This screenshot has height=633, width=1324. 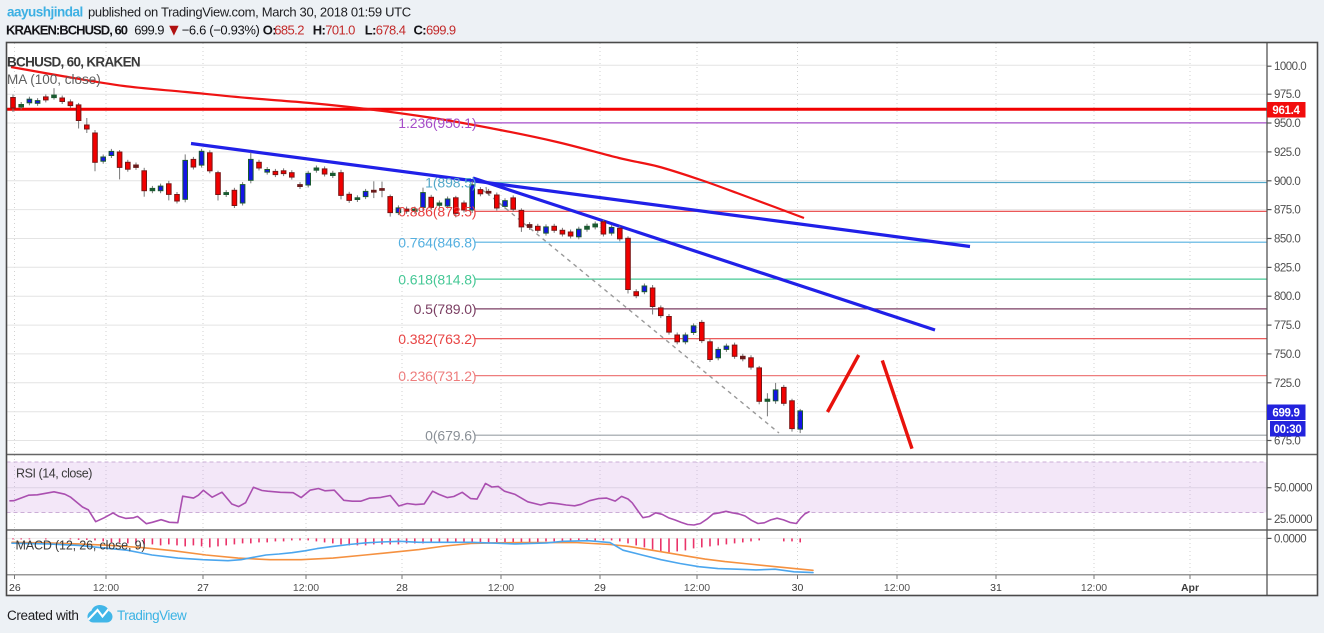 What do you see at coordinates (221, 29) in the screenshot?
I see `svg-text: −6.6 (−0.93%)` at bounding box center [221, 29].